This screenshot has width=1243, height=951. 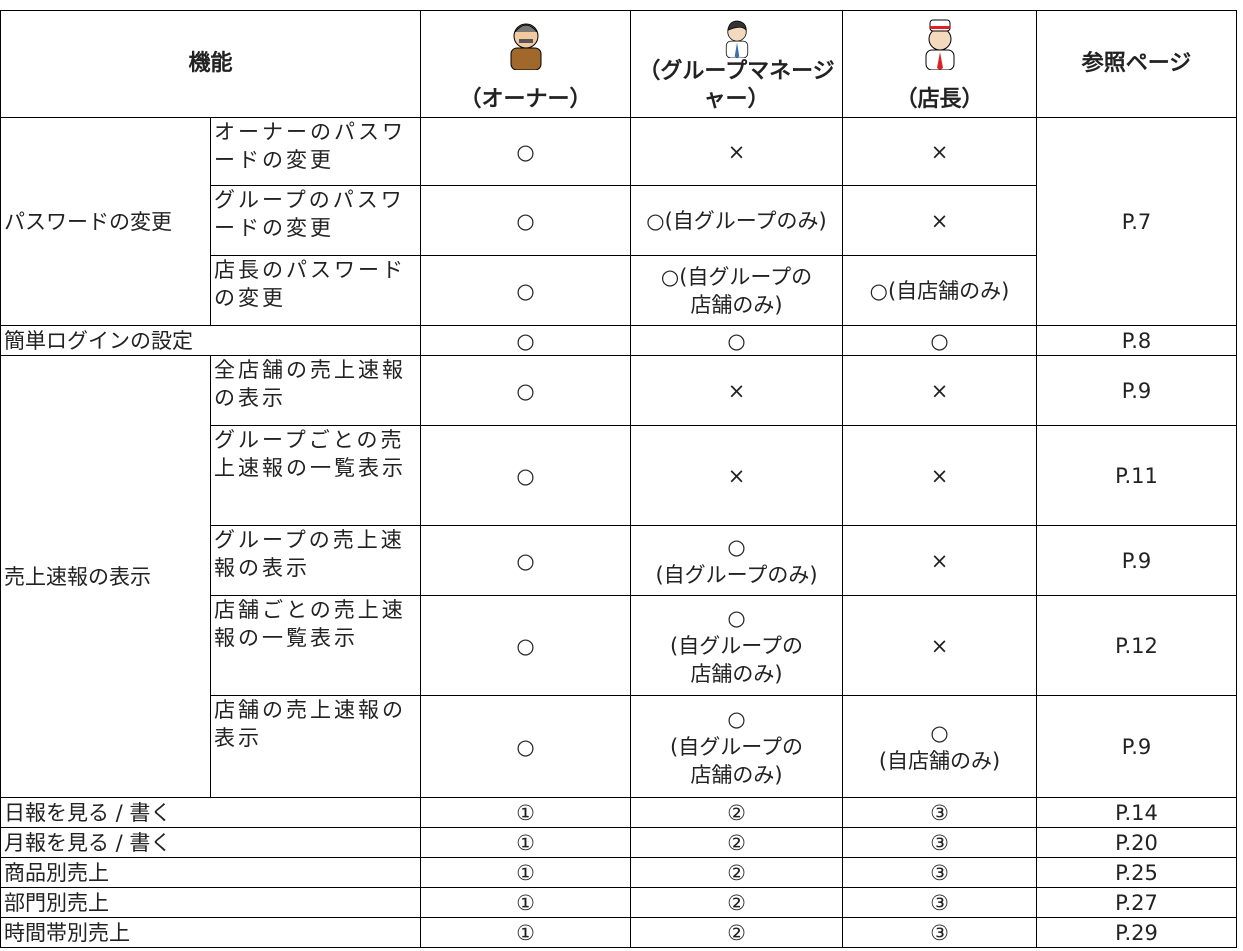 I want to click on header-row: 機能 （オーナー） （グループマネージャー） （店長） 参照ページ, so click(x=619, y=64).